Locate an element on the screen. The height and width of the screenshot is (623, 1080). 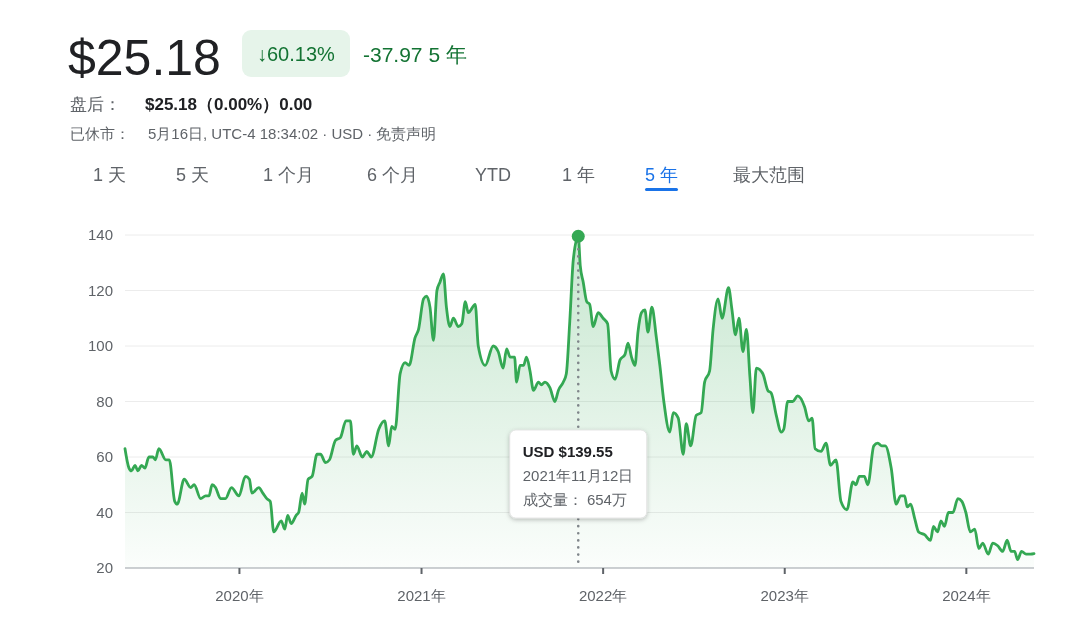
text: 6 个月 is located at coordinates (393, 175).